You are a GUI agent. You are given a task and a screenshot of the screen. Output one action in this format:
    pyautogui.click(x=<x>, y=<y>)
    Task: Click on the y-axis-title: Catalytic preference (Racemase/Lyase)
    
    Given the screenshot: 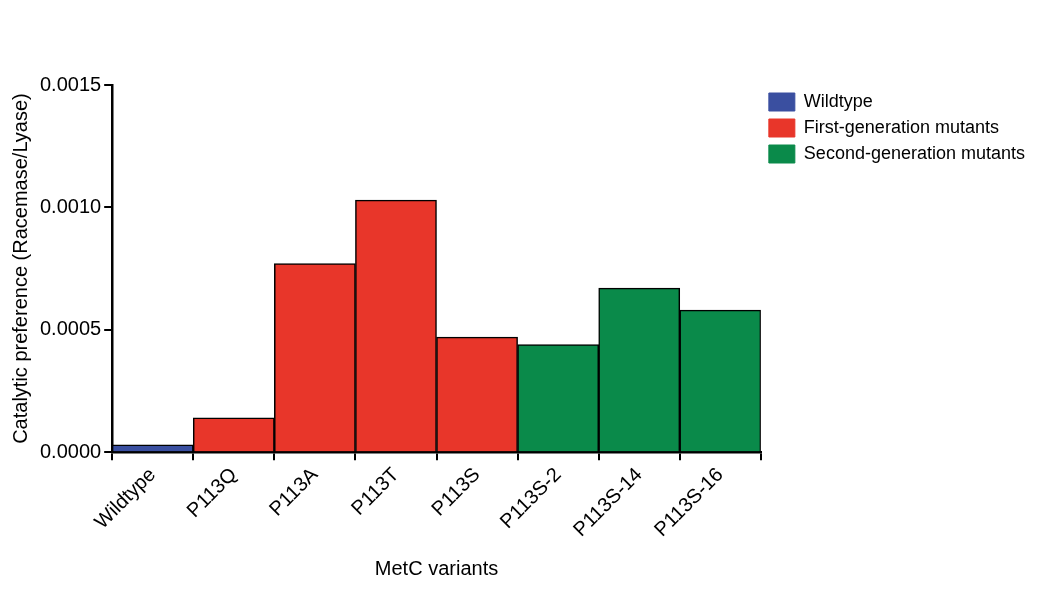 What is the action you would take?
    pyautogui.click(x=19, y=268)
    